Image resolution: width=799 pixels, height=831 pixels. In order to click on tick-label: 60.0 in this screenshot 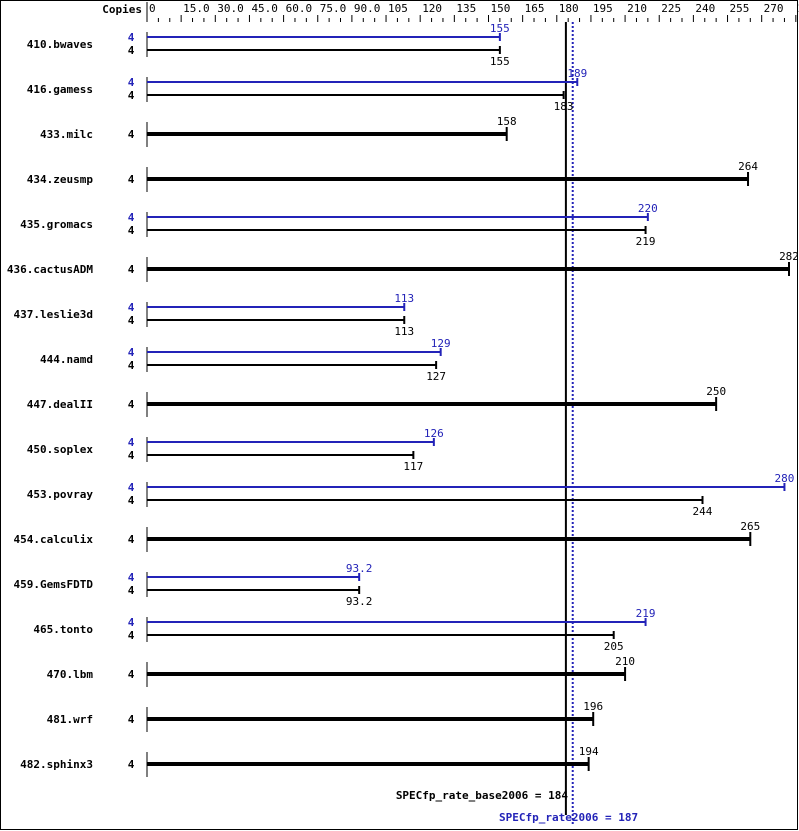, I will do `click(299, 8)`.